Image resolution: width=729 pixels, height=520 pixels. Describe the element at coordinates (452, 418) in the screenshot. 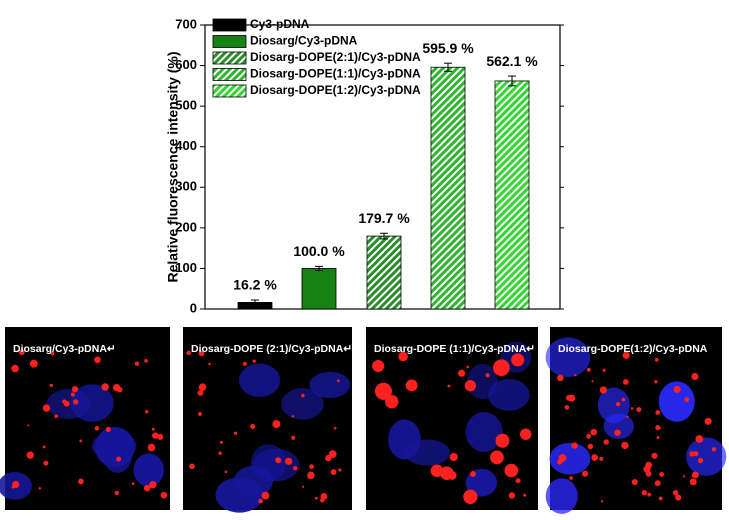

I see `micrograph: Diosarg-DOPE (1:1)/Cy3-pDNA↵` at that location.